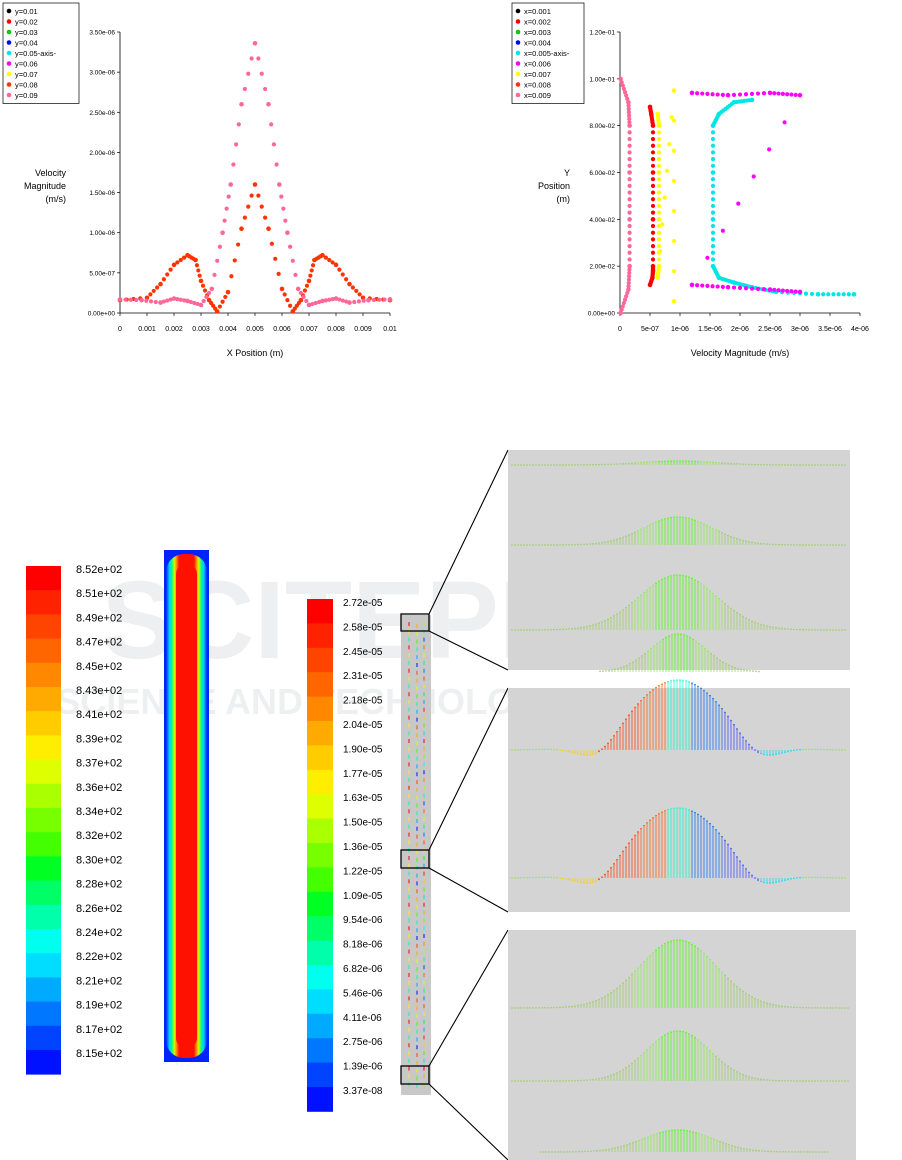 The height and width of the screenshot is (1160, 902). I want to click on y-tick-label: 1.00e-06, so click(102, 233).